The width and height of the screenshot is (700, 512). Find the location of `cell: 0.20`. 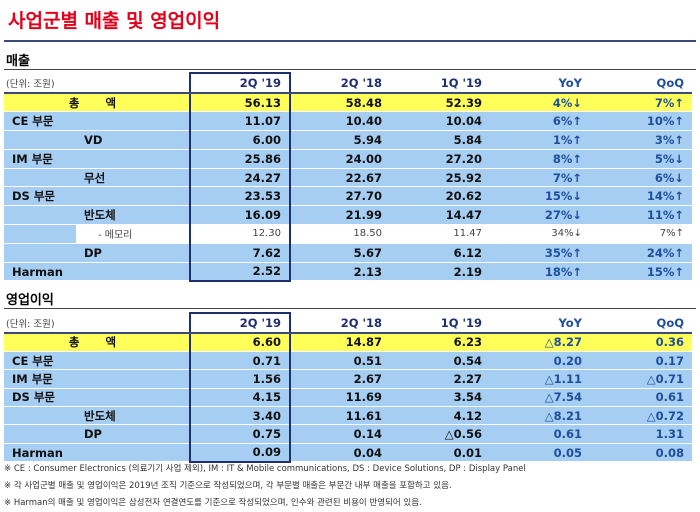

cell: 0.20 is located at coordinates (540, 361).